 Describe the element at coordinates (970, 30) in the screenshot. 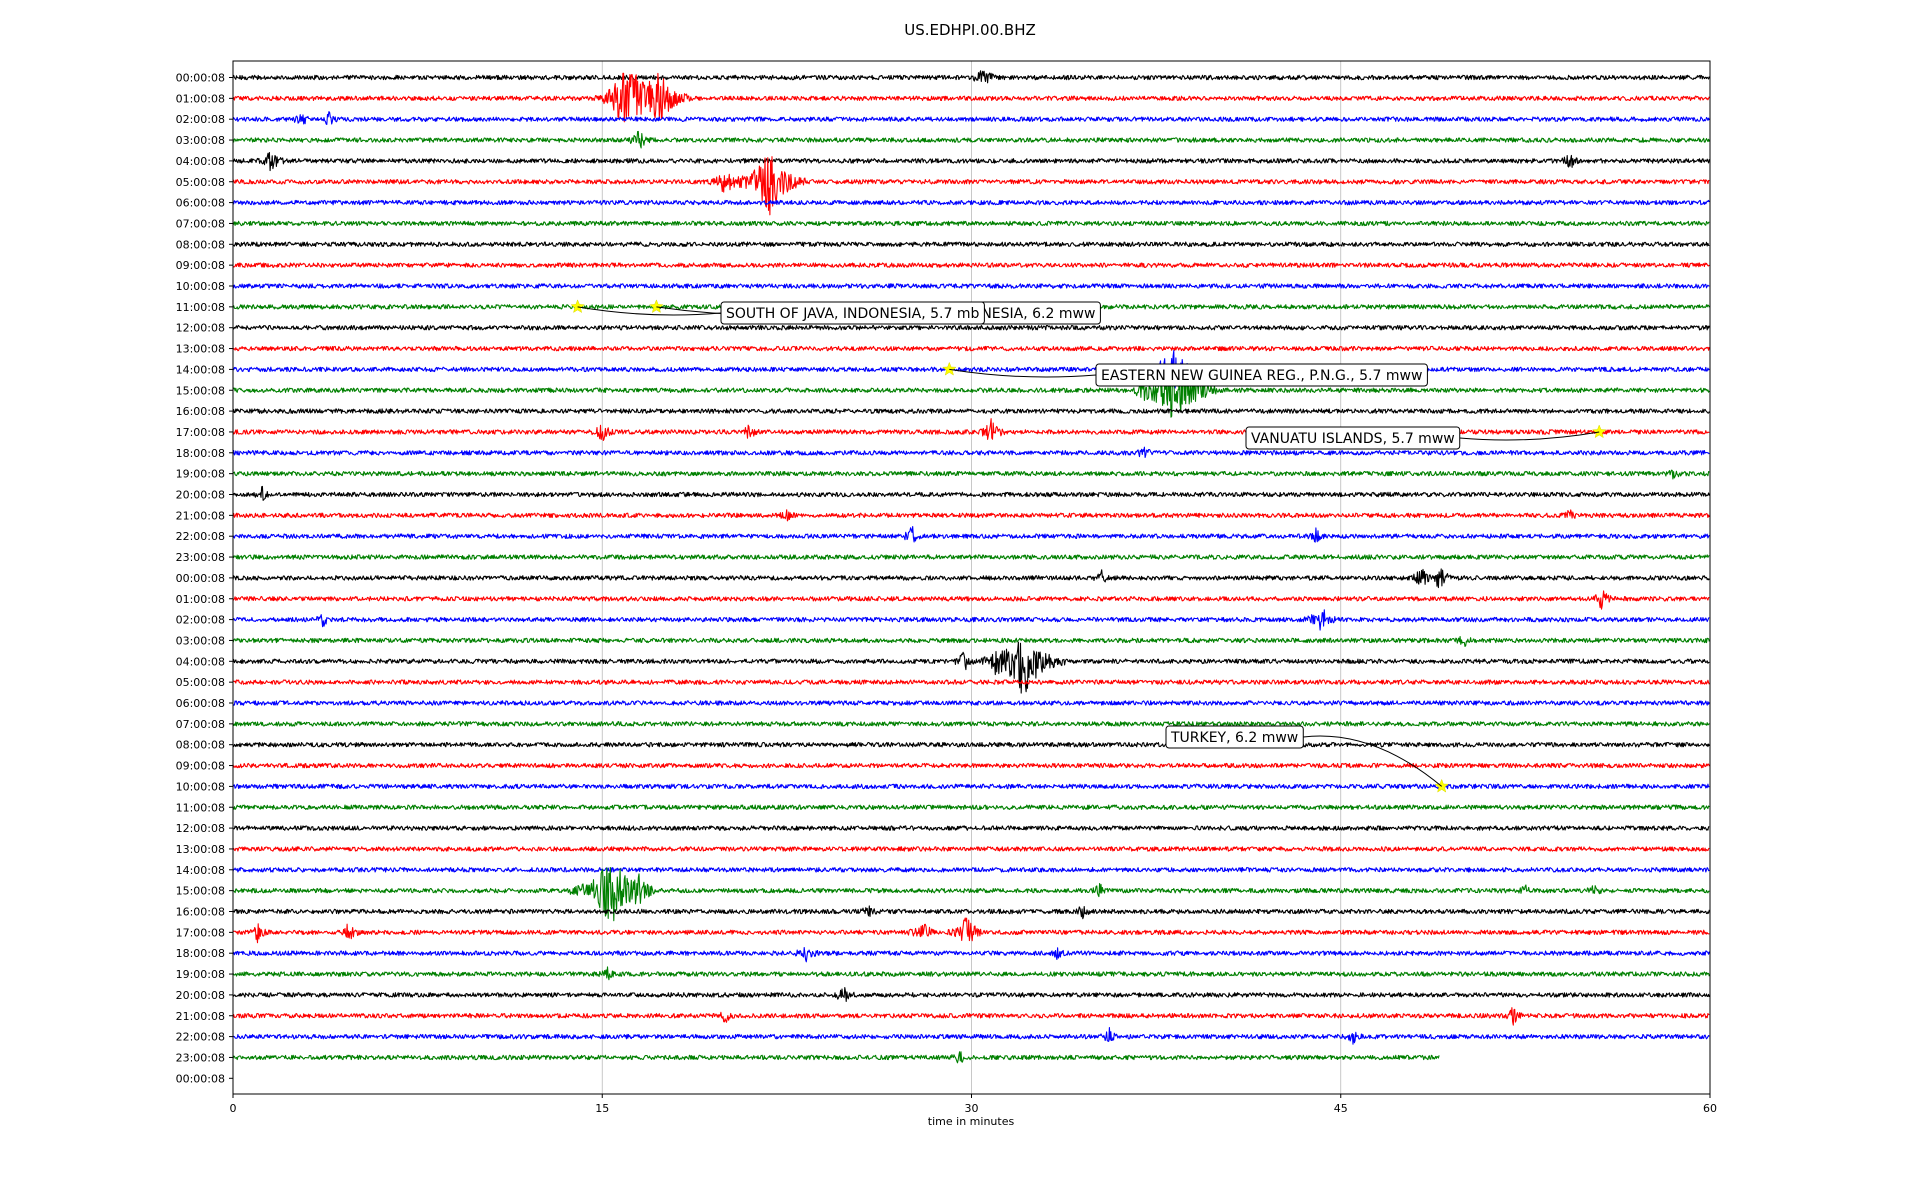

I see `chart-title: US.EDHPI.00.BHZ` at that location.